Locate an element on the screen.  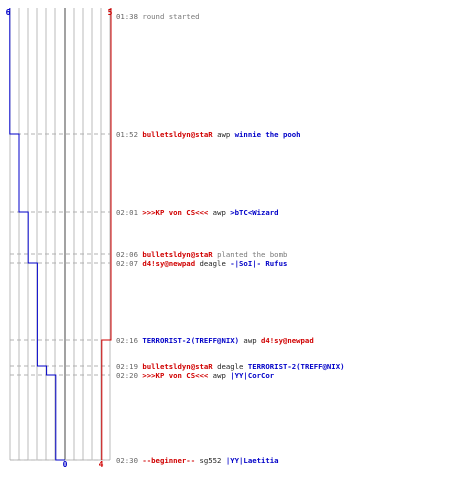
event-time: 02:07 is located at coordinates (127, 263).